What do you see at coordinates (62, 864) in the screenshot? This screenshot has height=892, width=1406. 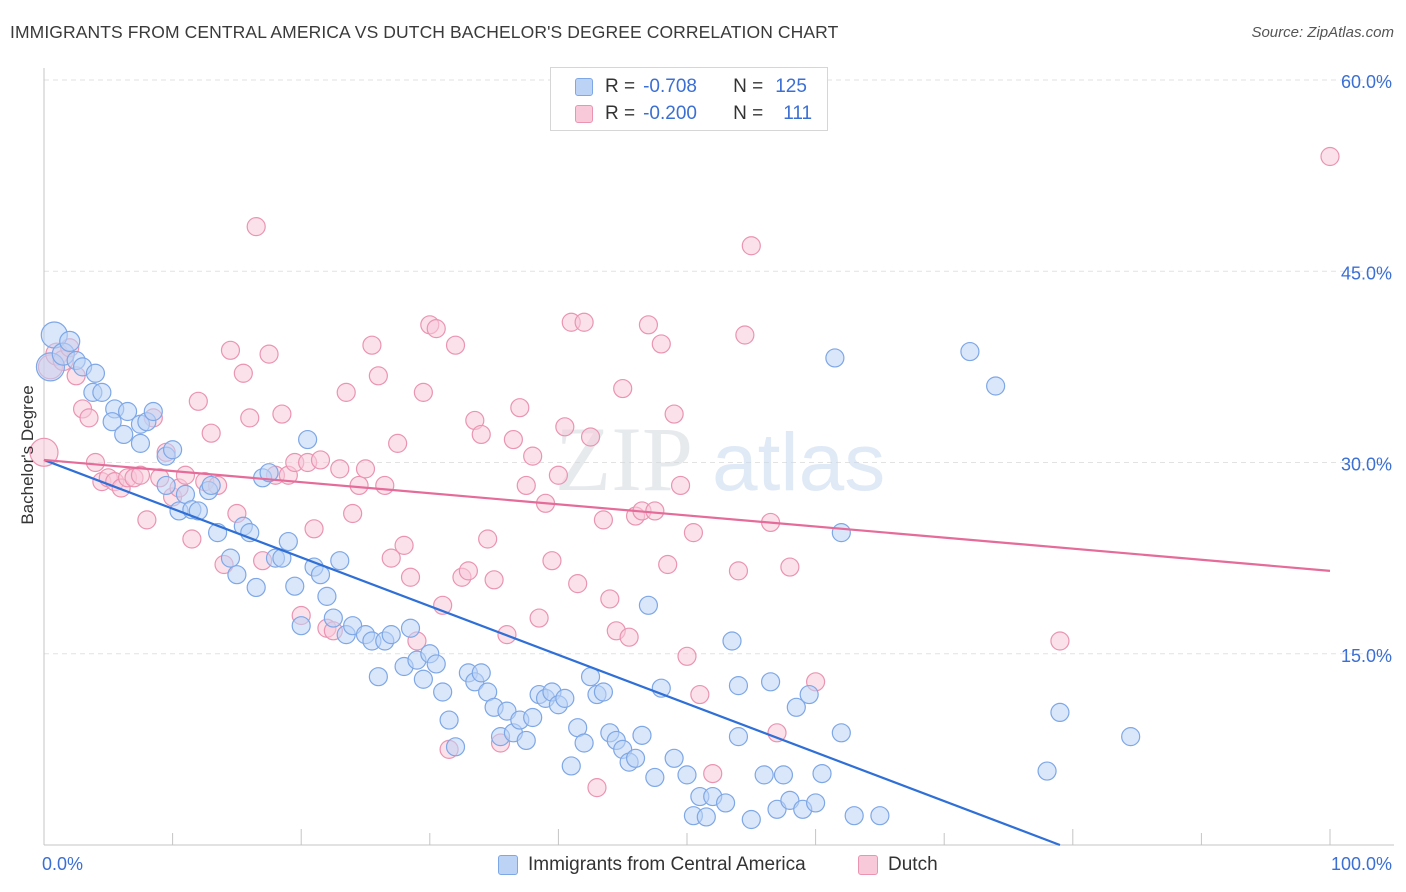 I see `x-tick-label: 0.0%` at bounding box center [62, 864].